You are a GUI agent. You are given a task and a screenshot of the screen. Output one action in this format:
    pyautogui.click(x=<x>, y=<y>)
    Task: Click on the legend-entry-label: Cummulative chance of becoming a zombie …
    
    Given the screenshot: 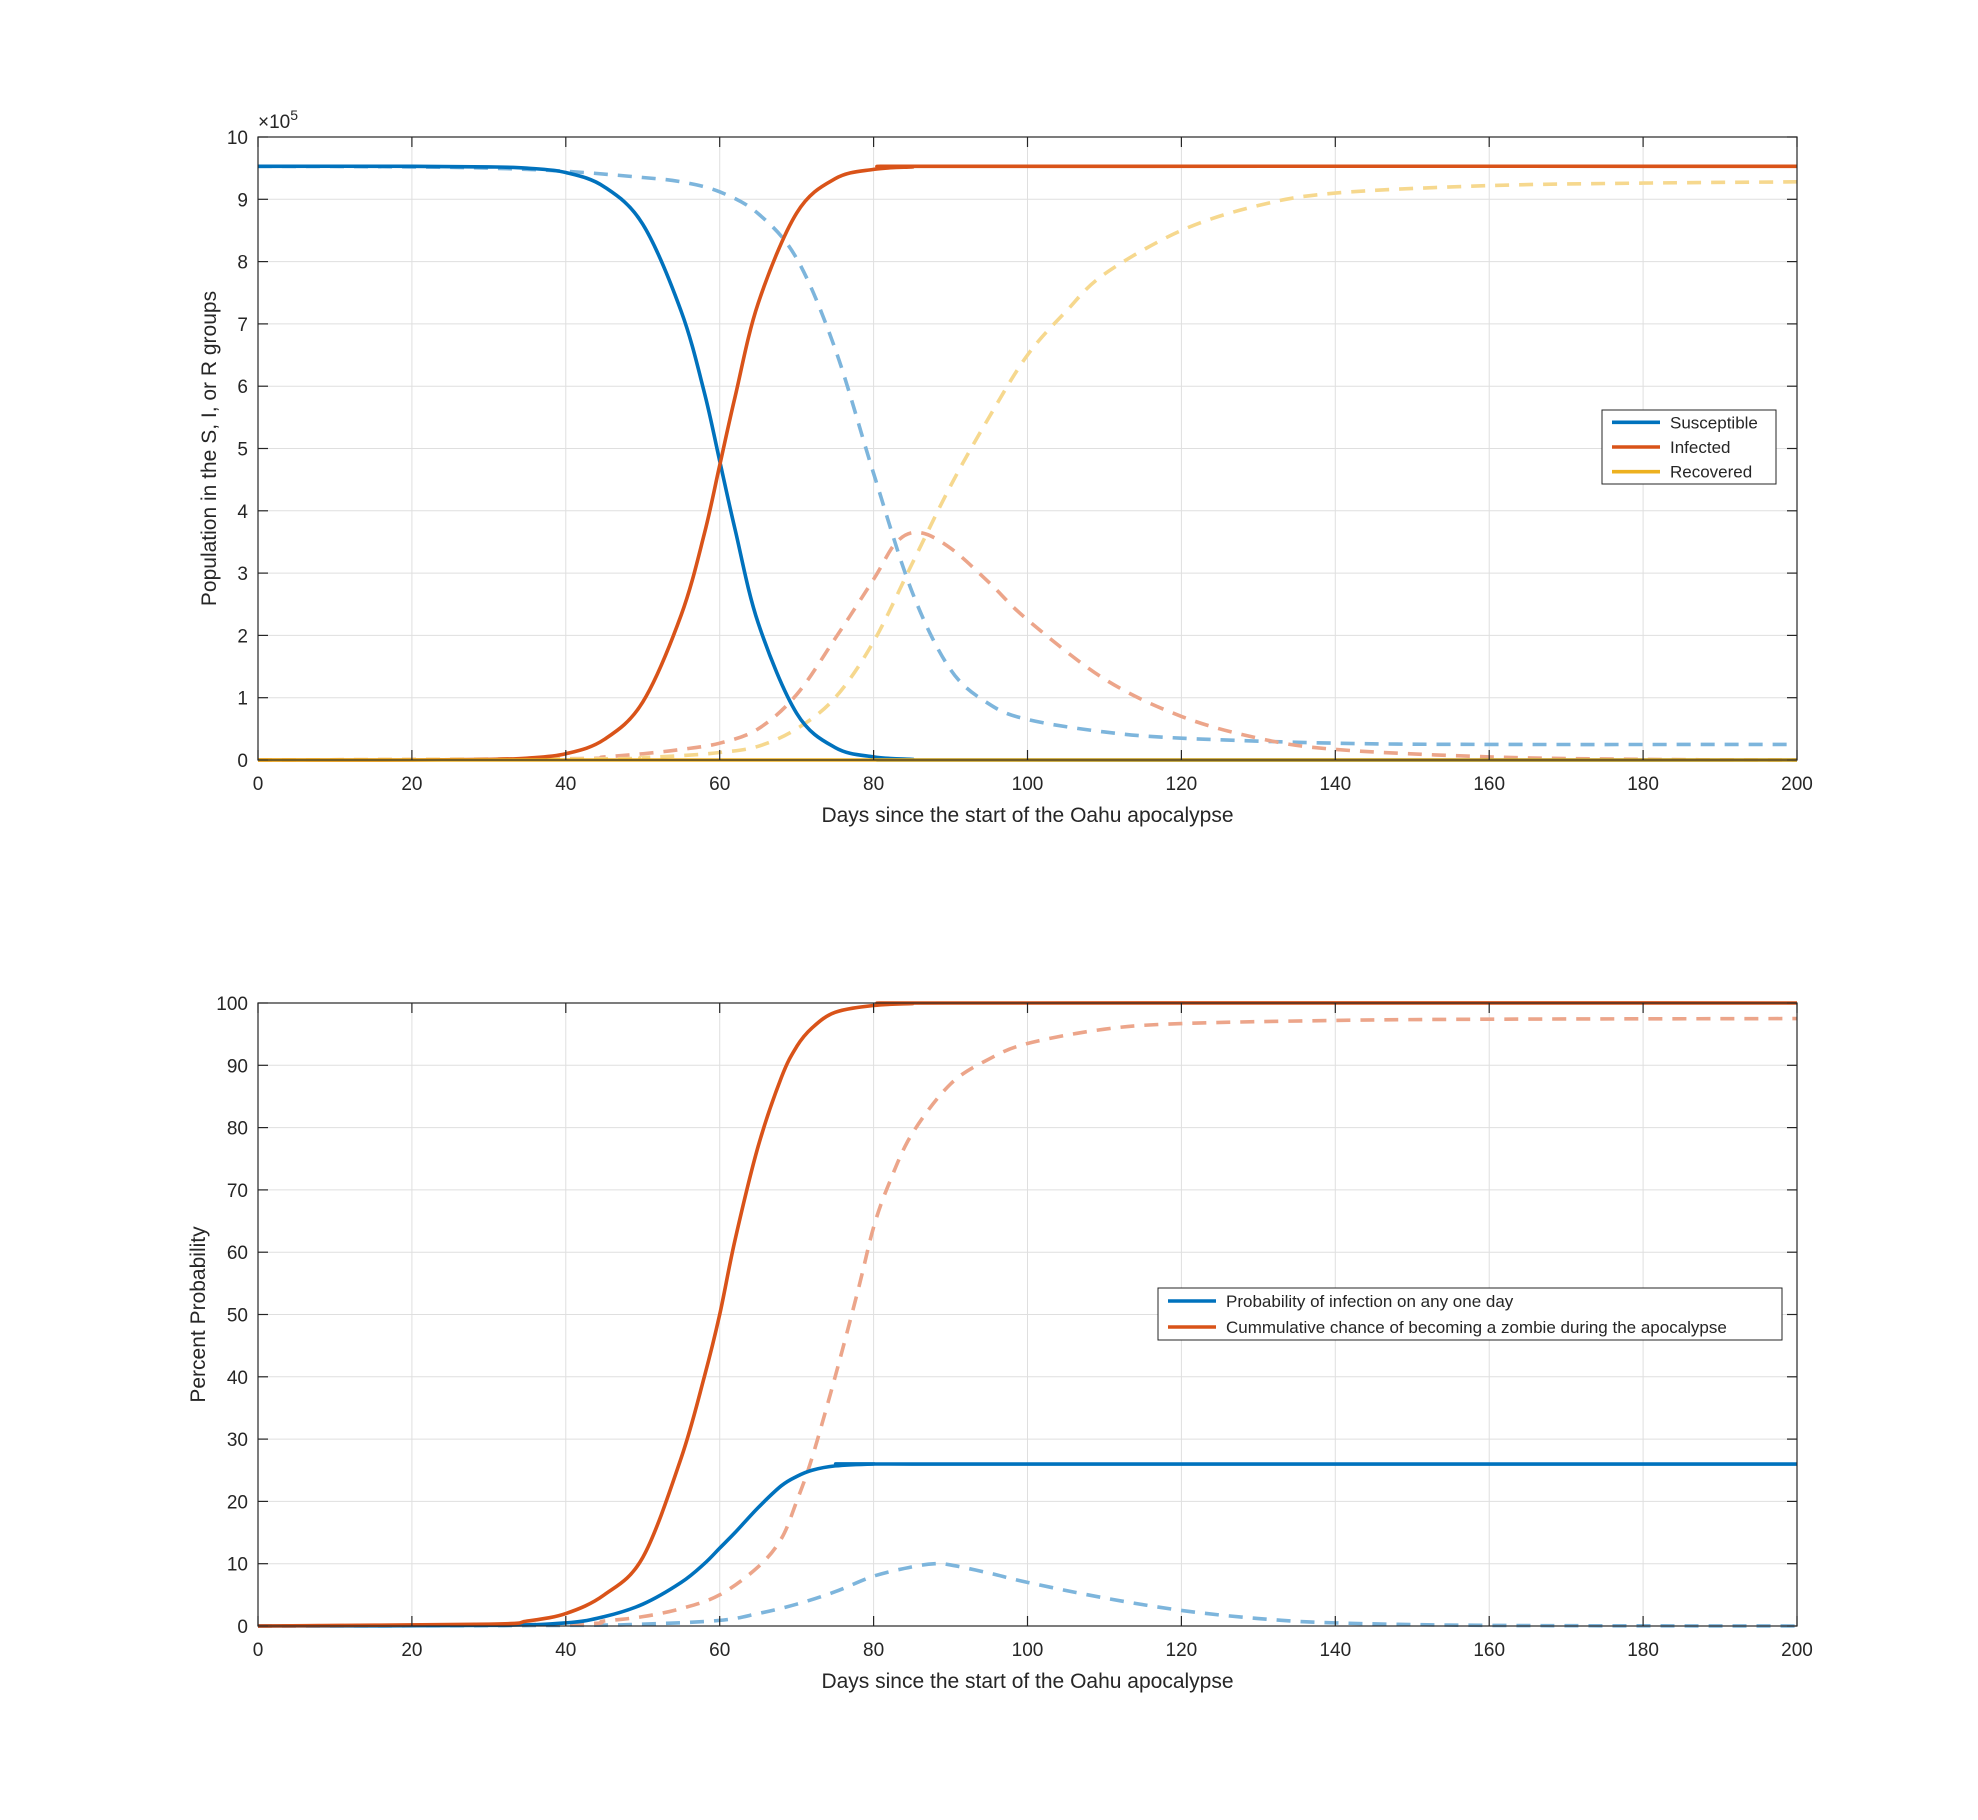 What is the action you would take?
    pyautogui.click(x=1476, y=1327)
    